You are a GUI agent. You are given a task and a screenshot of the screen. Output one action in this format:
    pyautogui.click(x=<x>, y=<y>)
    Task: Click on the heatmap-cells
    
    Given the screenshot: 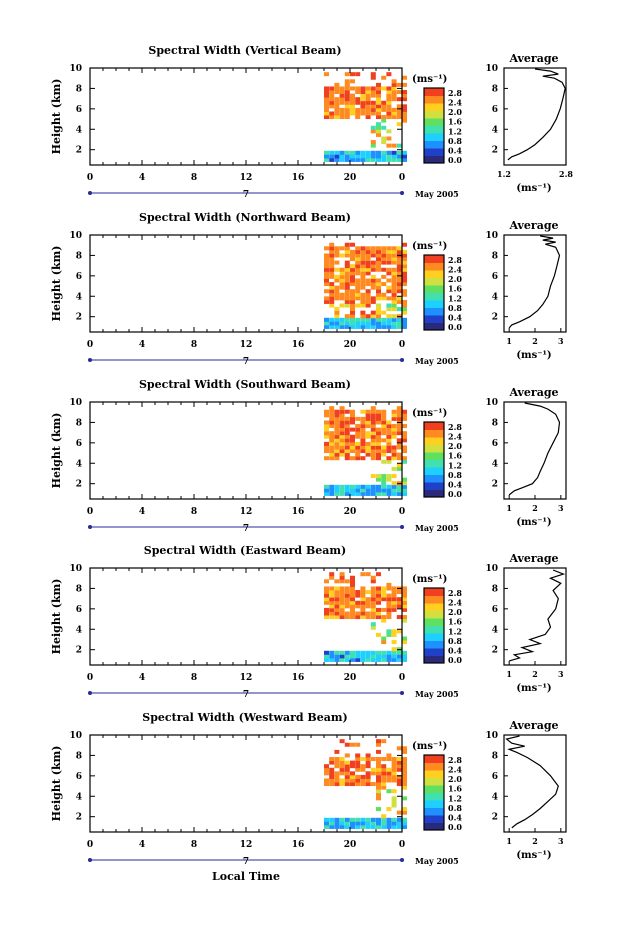 What is the action you would take?
    pyautogui.click(x=365, y=117)
    